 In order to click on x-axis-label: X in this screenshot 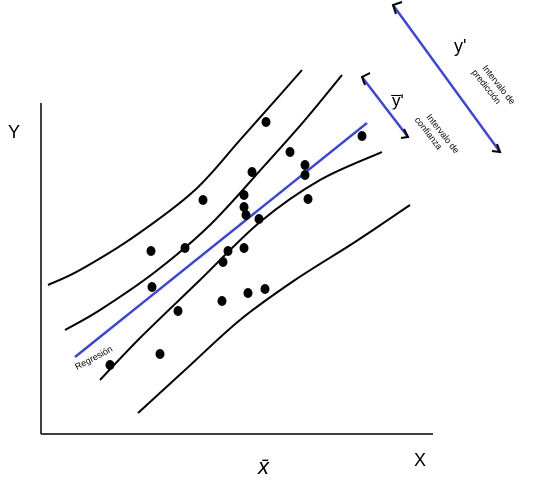, I will do `click(420, 460)`.